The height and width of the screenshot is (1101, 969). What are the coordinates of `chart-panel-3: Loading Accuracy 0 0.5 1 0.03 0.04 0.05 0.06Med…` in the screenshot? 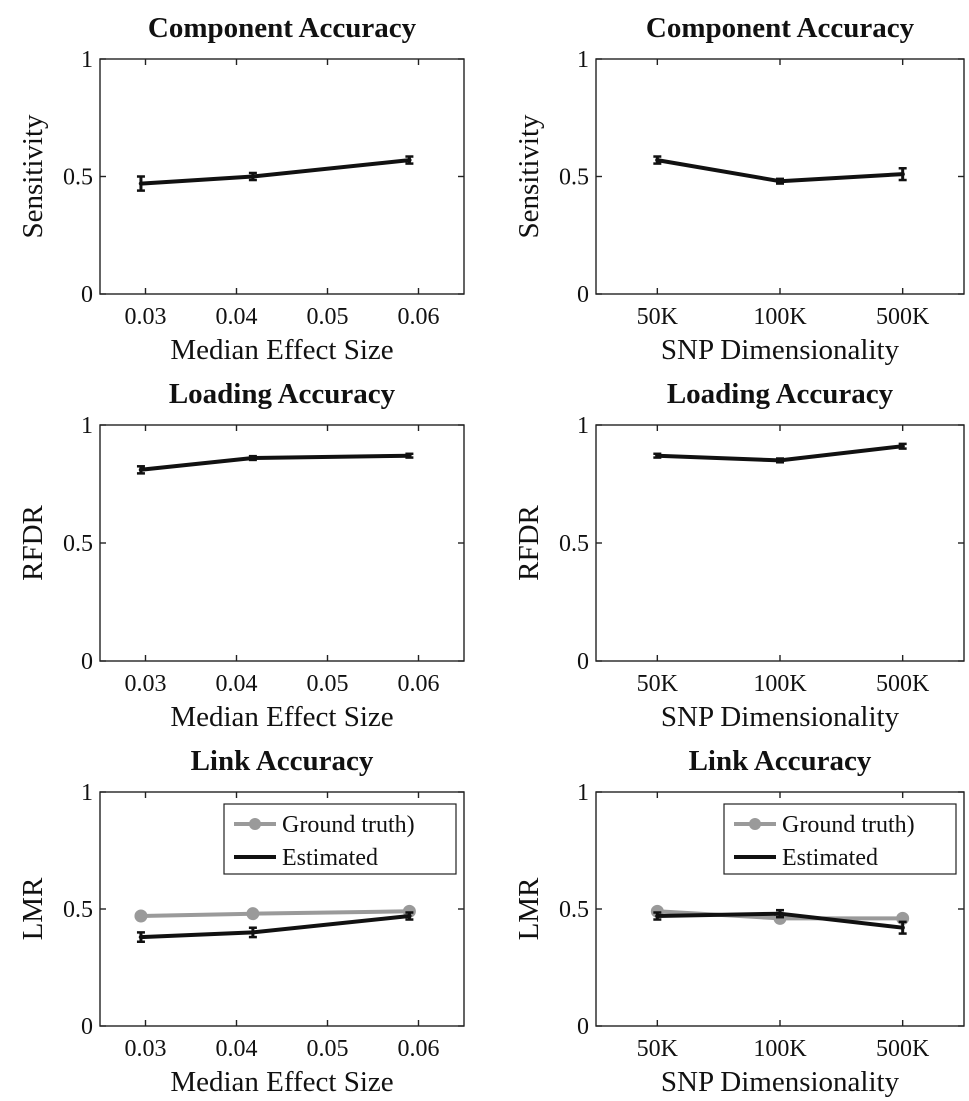 It's located at (241, 555).